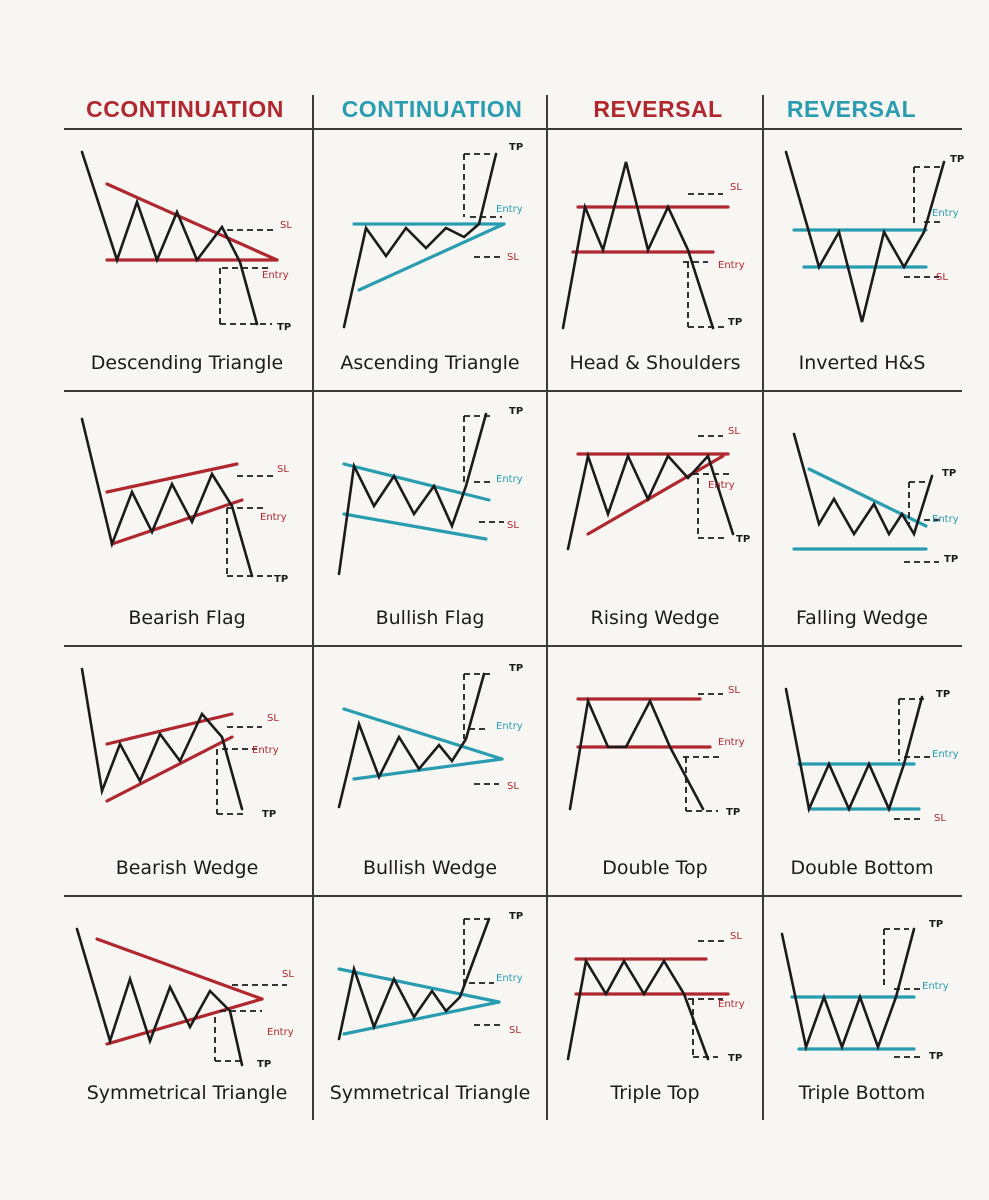 This screenshot has width=989, height=1200. Describe the element at coordinates (430, 363) in the screenshot. I see `pattern-caption: Ascending Triangle` at that location.